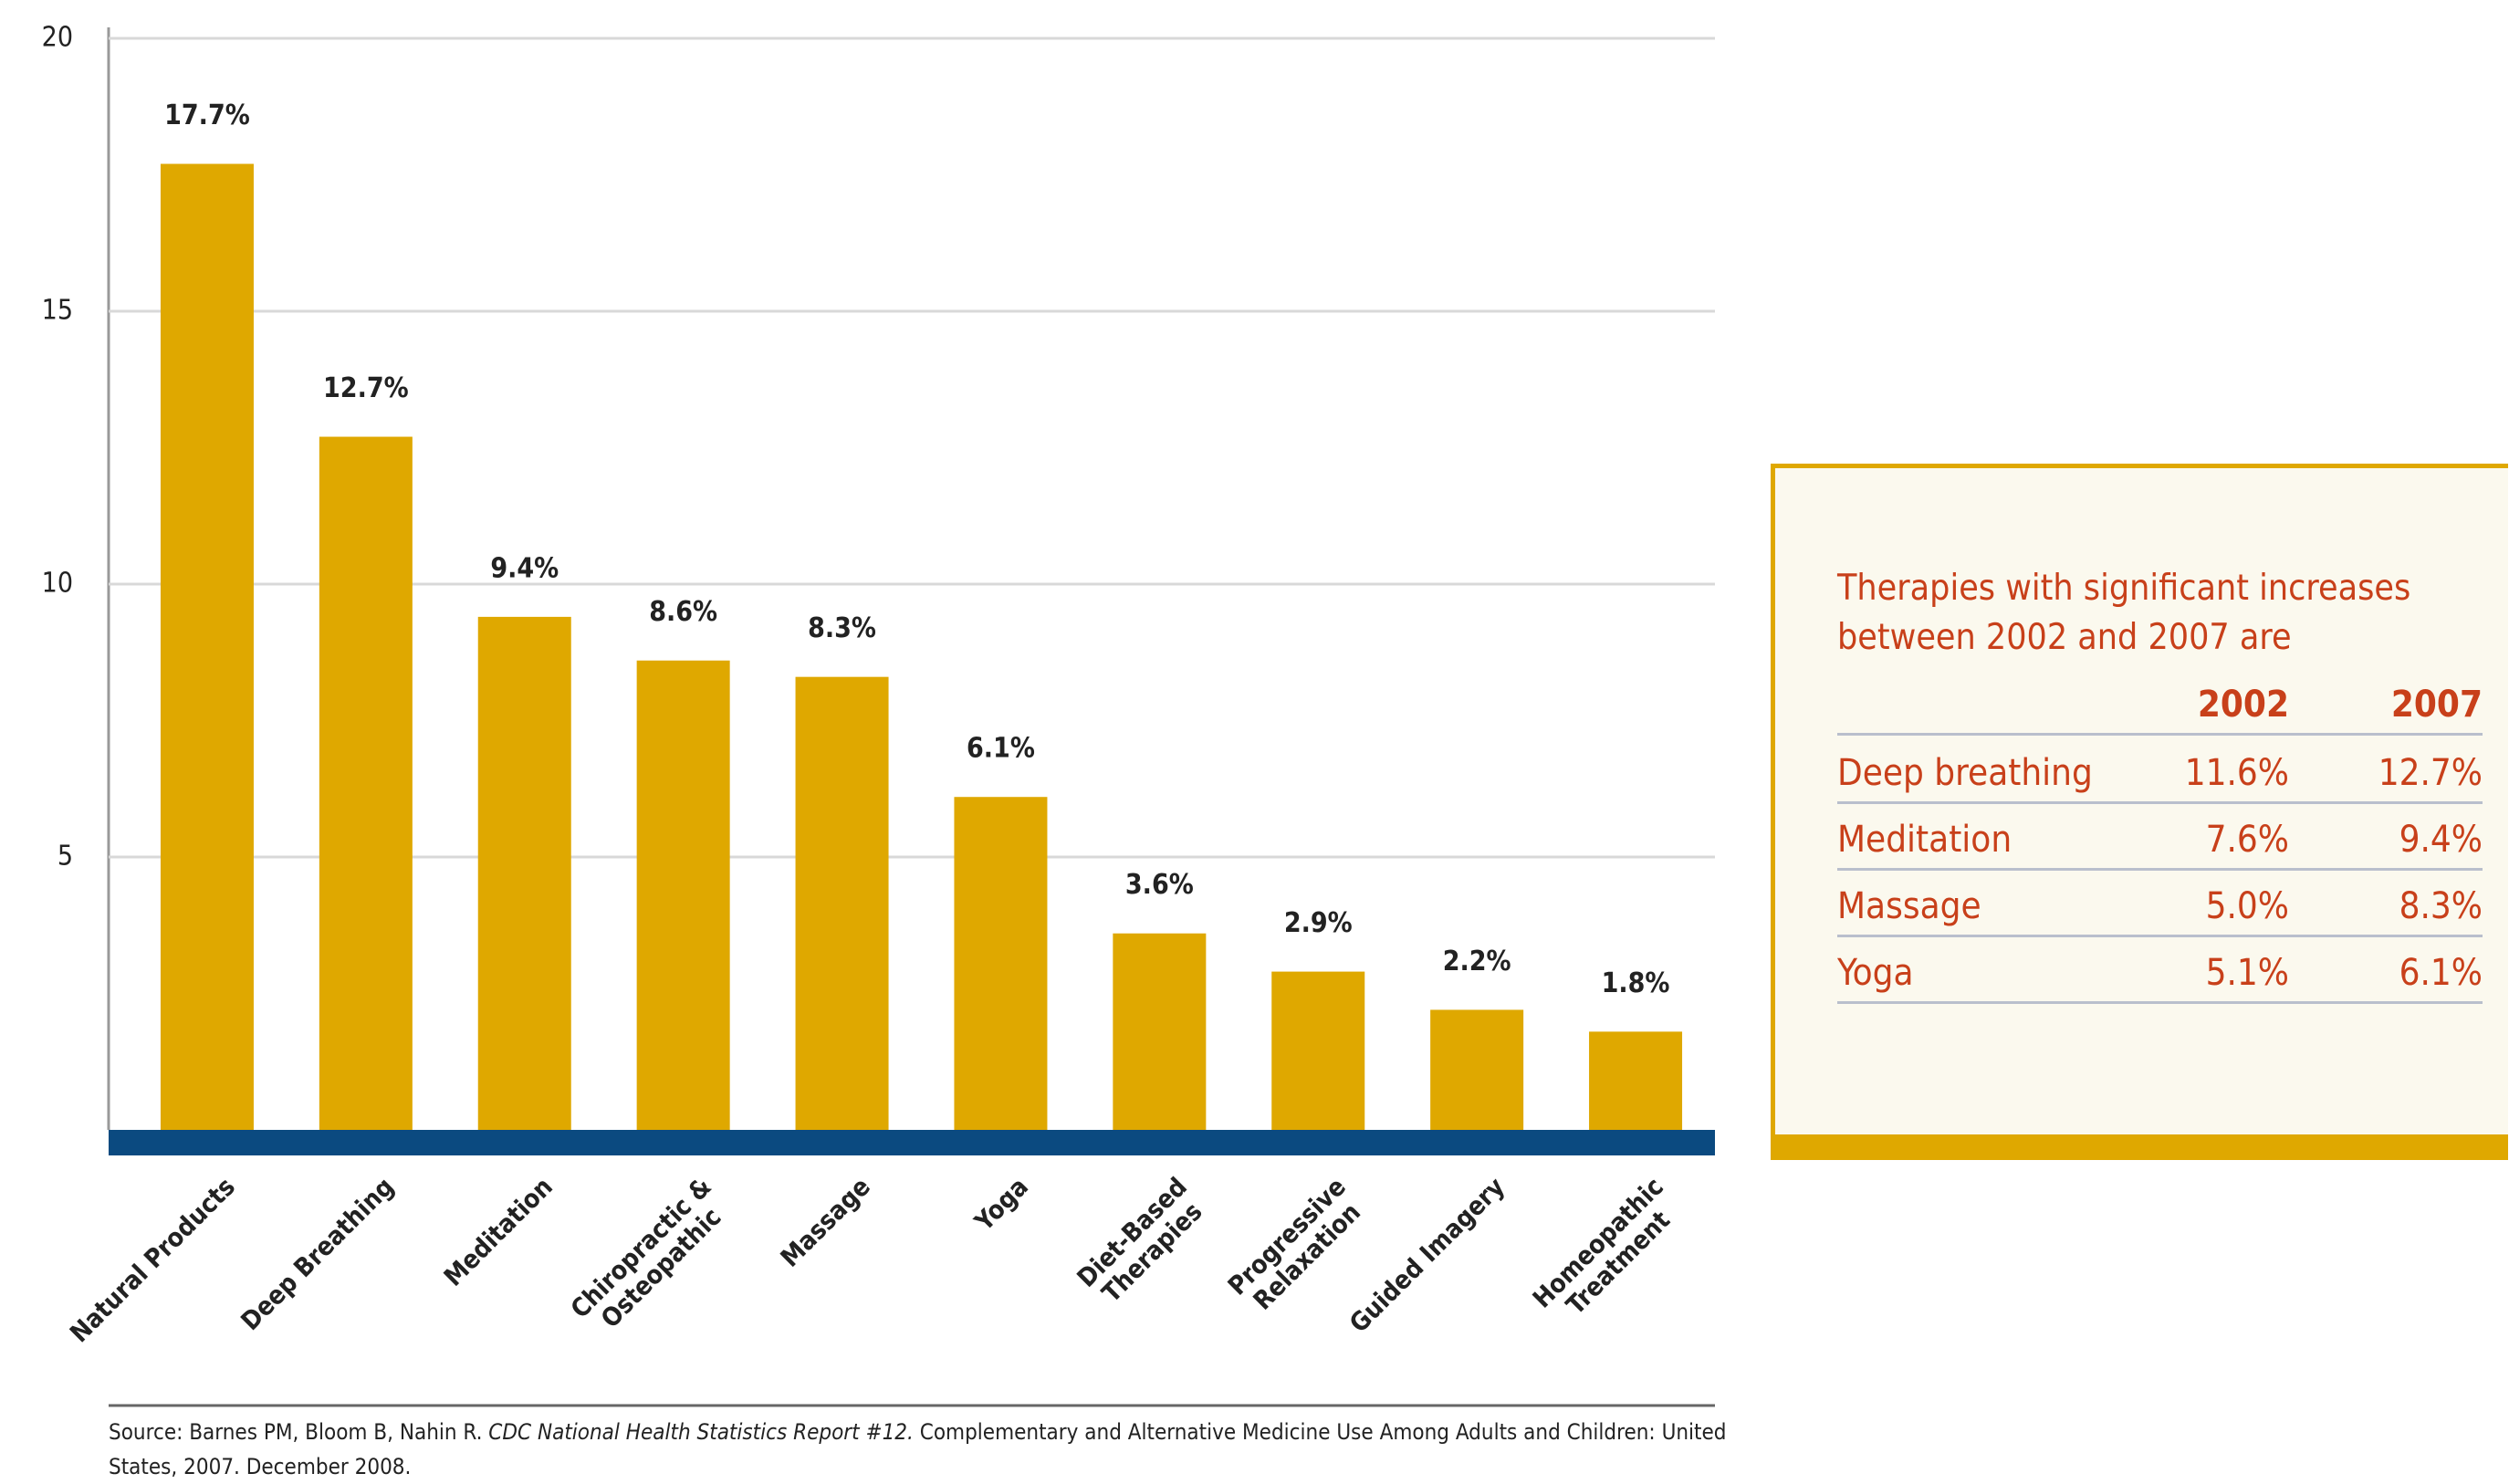  What do you see at coordinates (1159, 885) in the screenshot?
I see `data-label: 3.6%` at bounding box center [1159, 885].